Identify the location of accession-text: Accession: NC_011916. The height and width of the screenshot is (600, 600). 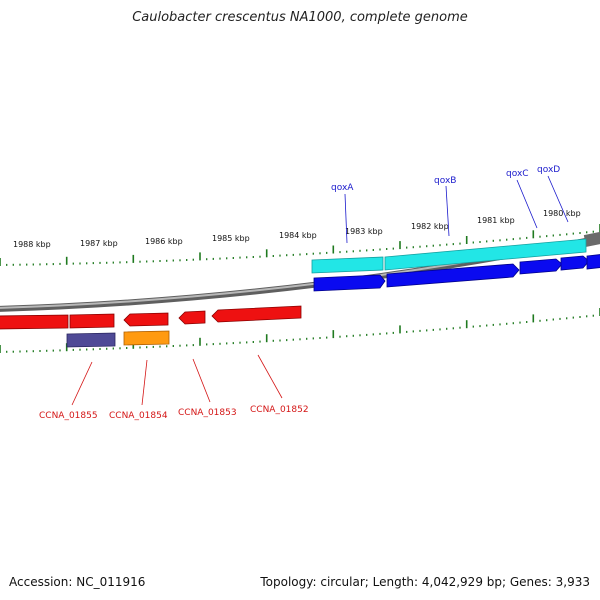
(77, 582).